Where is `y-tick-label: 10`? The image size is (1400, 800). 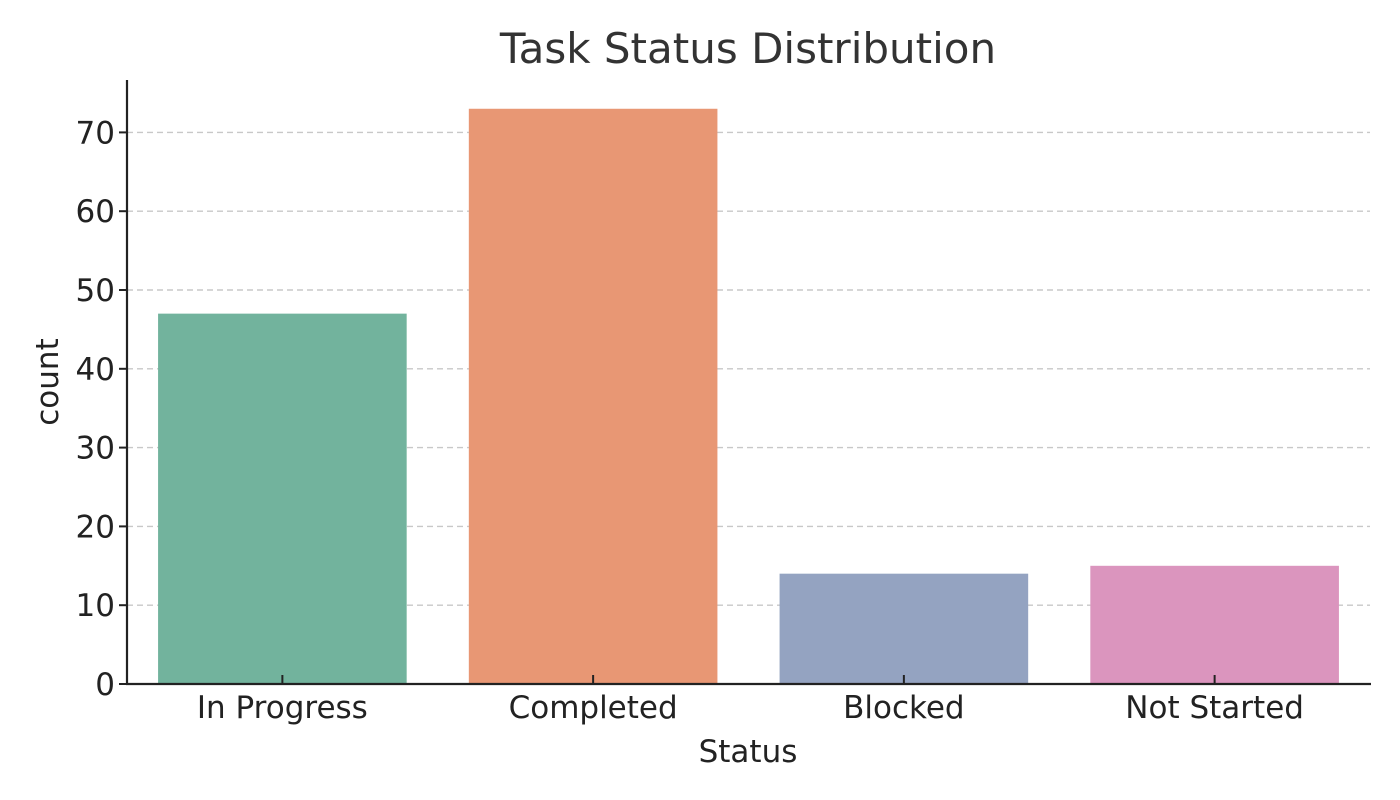 y-tick-label: 10 is located at coordinates (95, 606).